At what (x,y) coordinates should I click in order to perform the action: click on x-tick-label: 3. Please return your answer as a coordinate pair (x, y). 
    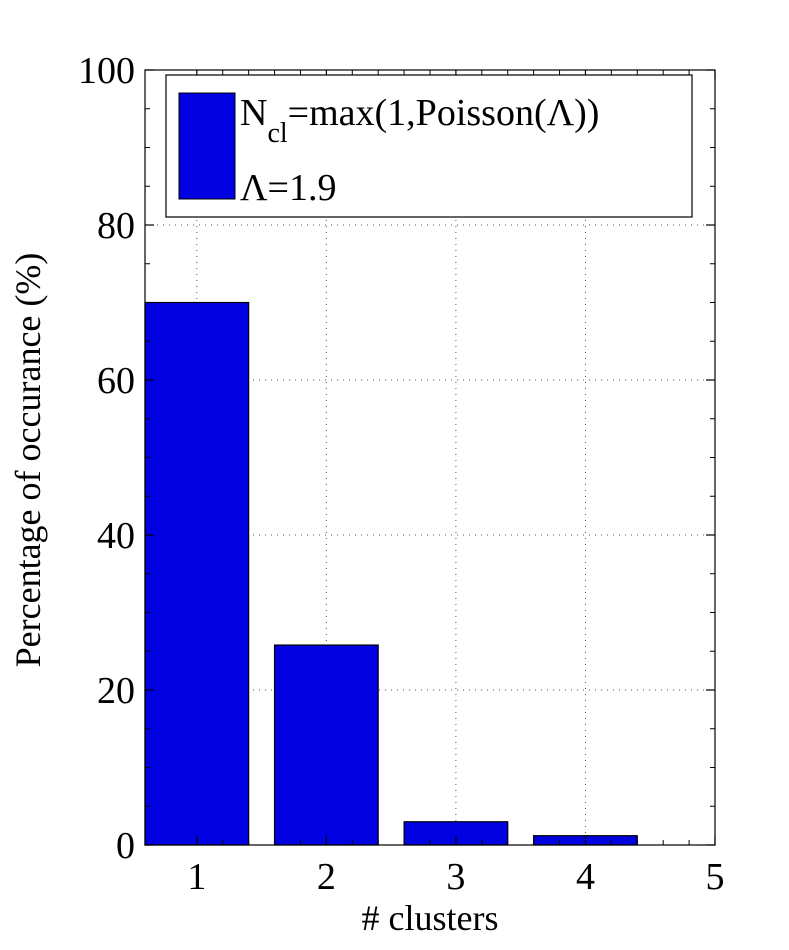
    Looking at the image, I should click on (455, 877).